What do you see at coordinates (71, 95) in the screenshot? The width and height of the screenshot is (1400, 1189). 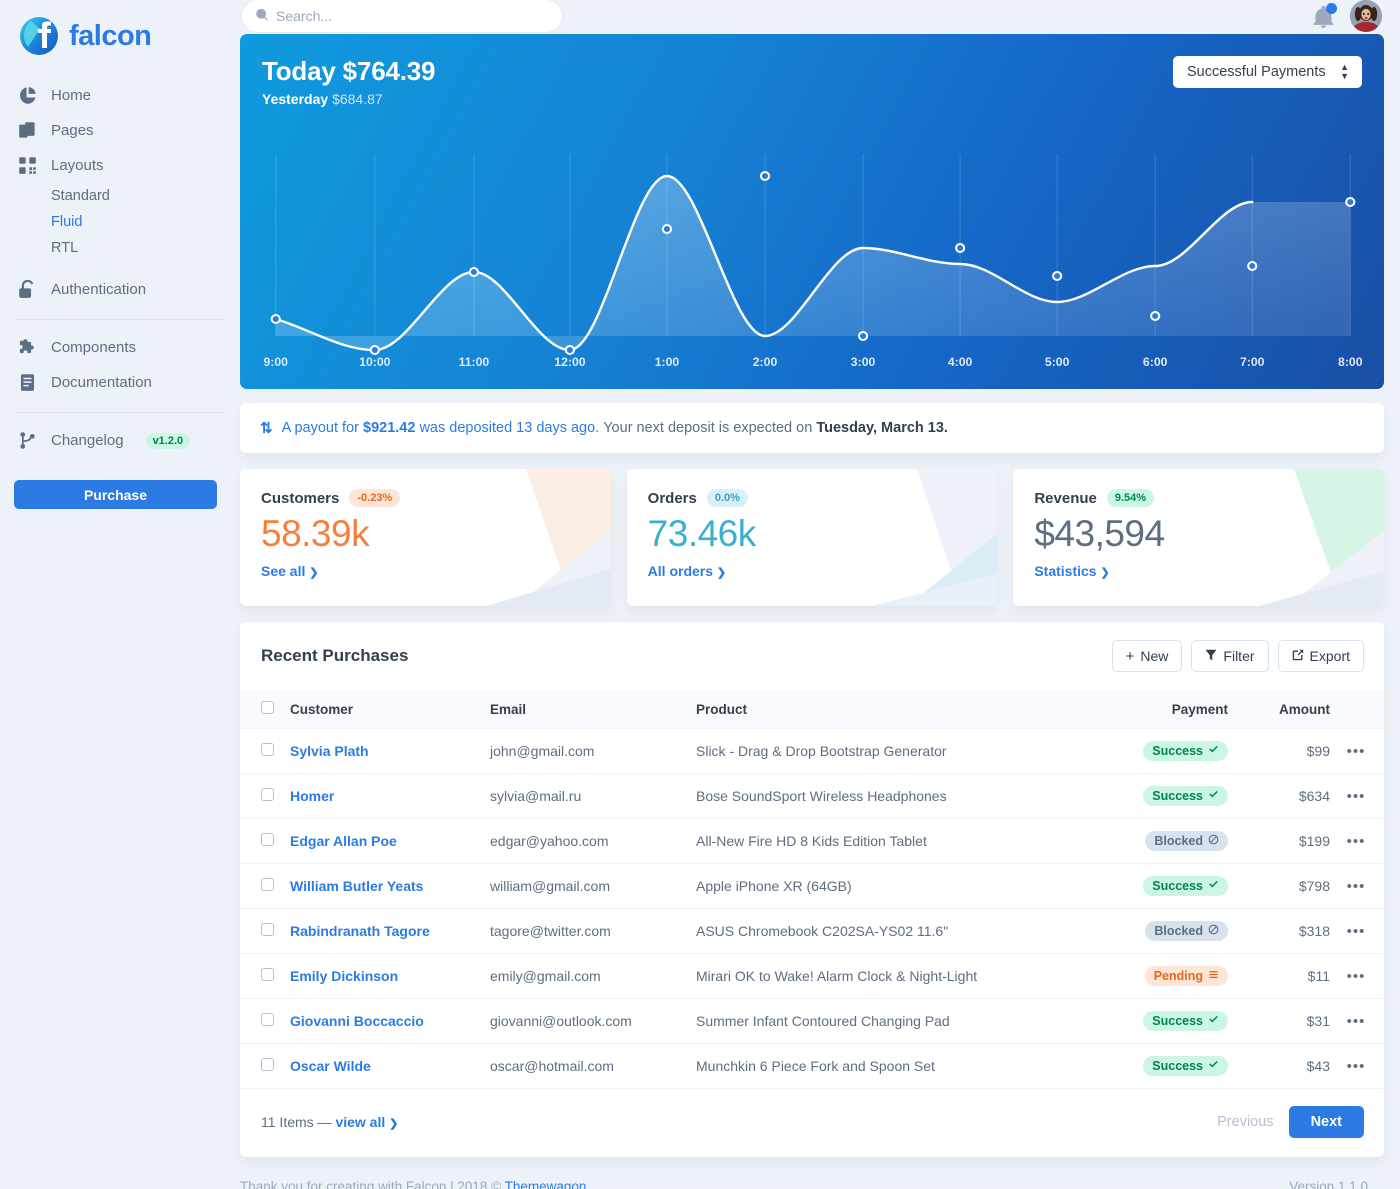 I see `sidebar-item-label: Home` at bounding box center [71, 95].